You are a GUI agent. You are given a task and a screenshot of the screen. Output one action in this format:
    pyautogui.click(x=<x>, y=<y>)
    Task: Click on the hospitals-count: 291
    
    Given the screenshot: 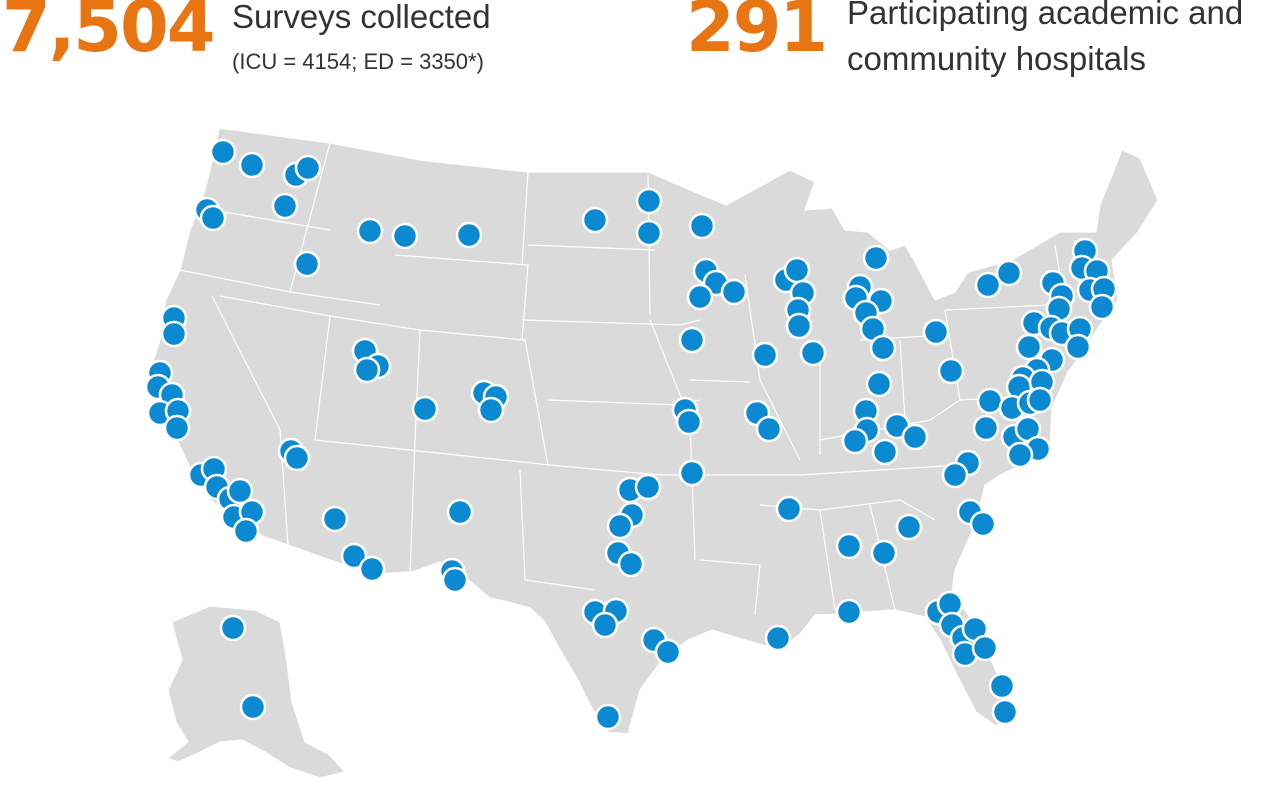 What is the action you would take?
    pyautogui.click(x=757, y=34)
    